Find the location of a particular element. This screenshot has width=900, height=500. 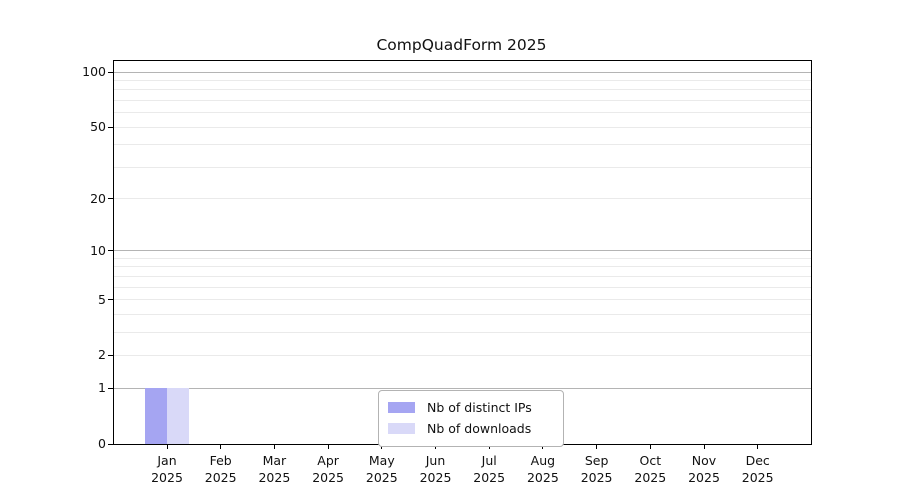

x-axis-tick-label: May 2025 is located at coordinates (381, 469).